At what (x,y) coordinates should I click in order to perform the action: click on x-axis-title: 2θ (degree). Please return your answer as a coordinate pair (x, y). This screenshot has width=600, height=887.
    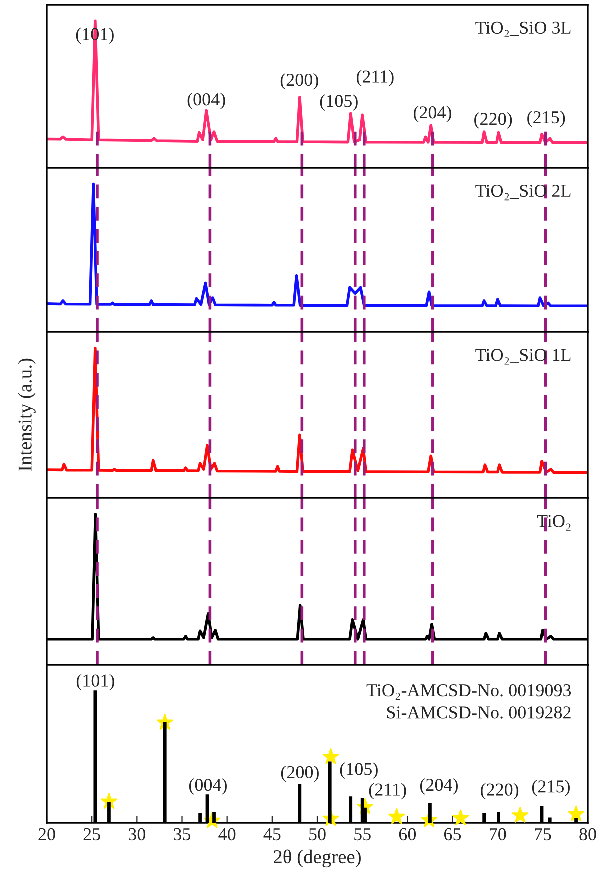
    Looking at the image, I should click on (317, 859).